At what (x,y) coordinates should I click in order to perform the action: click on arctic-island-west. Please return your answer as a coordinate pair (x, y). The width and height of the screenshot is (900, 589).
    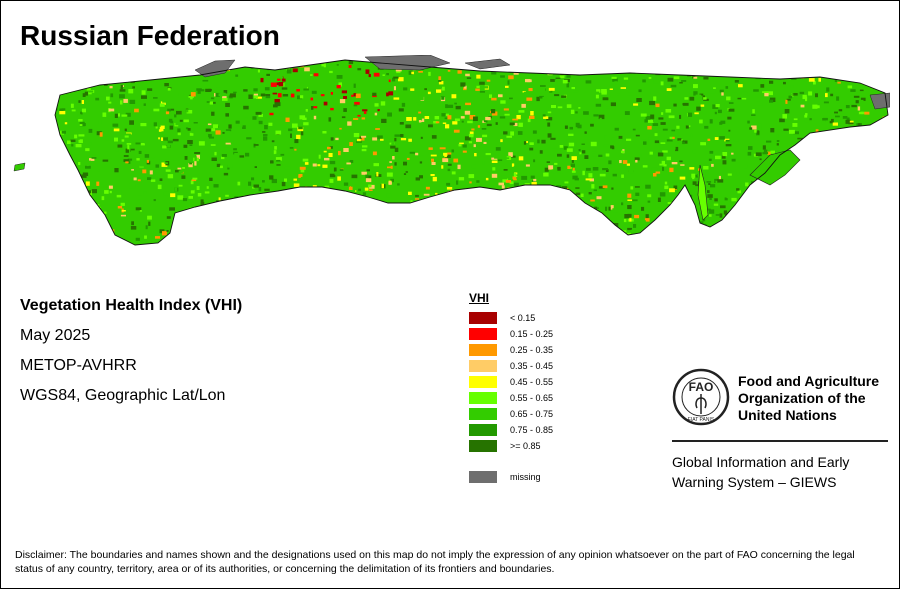
    Looking at the image, I should click on (215, 68).